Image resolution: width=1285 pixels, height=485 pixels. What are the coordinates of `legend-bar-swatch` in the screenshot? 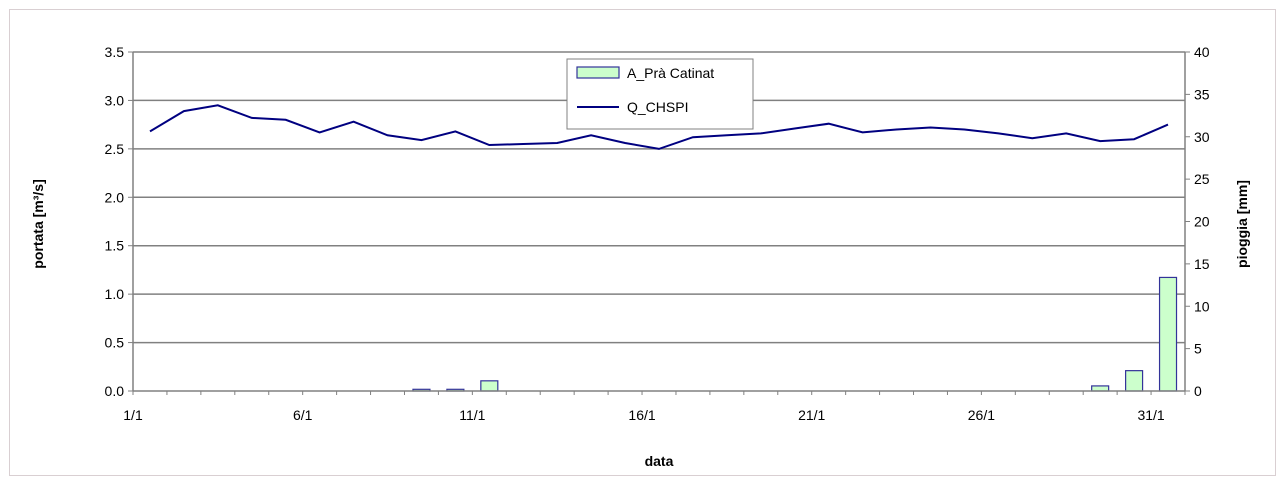 It's located at (598, 72).